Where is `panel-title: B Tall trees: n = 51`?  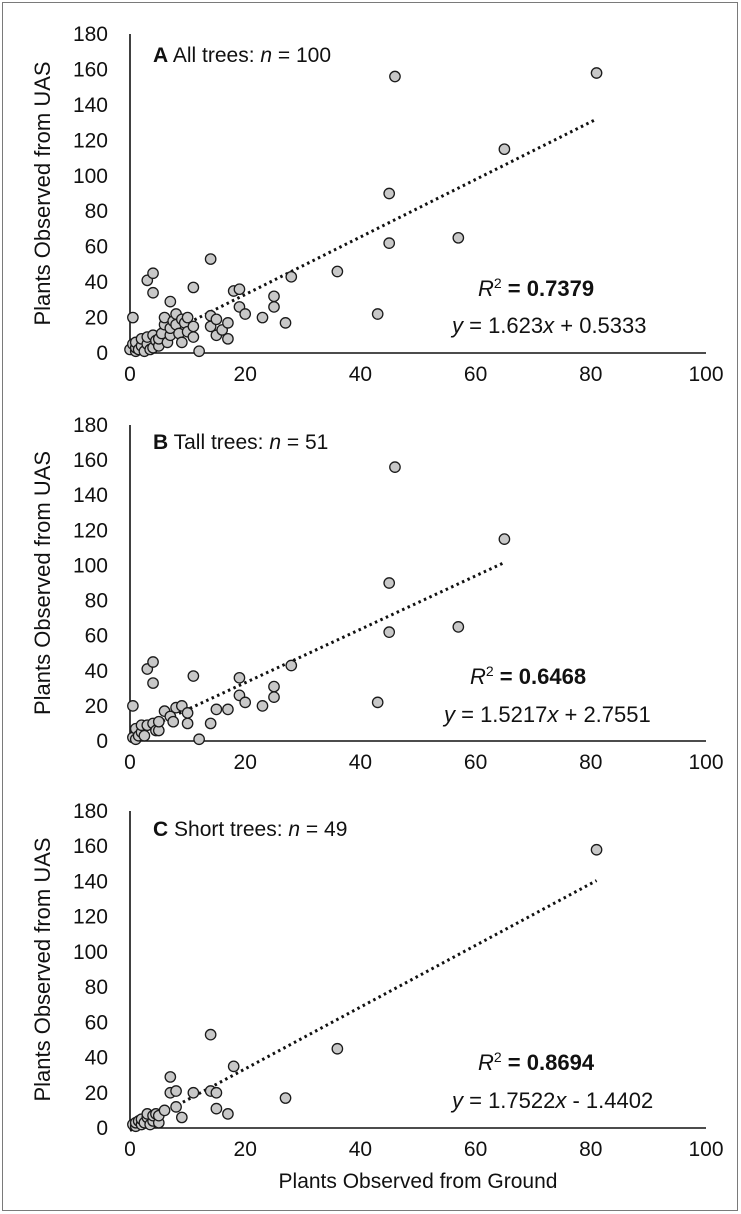
panel-title: B Tall trees: n = 51 is located at coordinates (240, 442).